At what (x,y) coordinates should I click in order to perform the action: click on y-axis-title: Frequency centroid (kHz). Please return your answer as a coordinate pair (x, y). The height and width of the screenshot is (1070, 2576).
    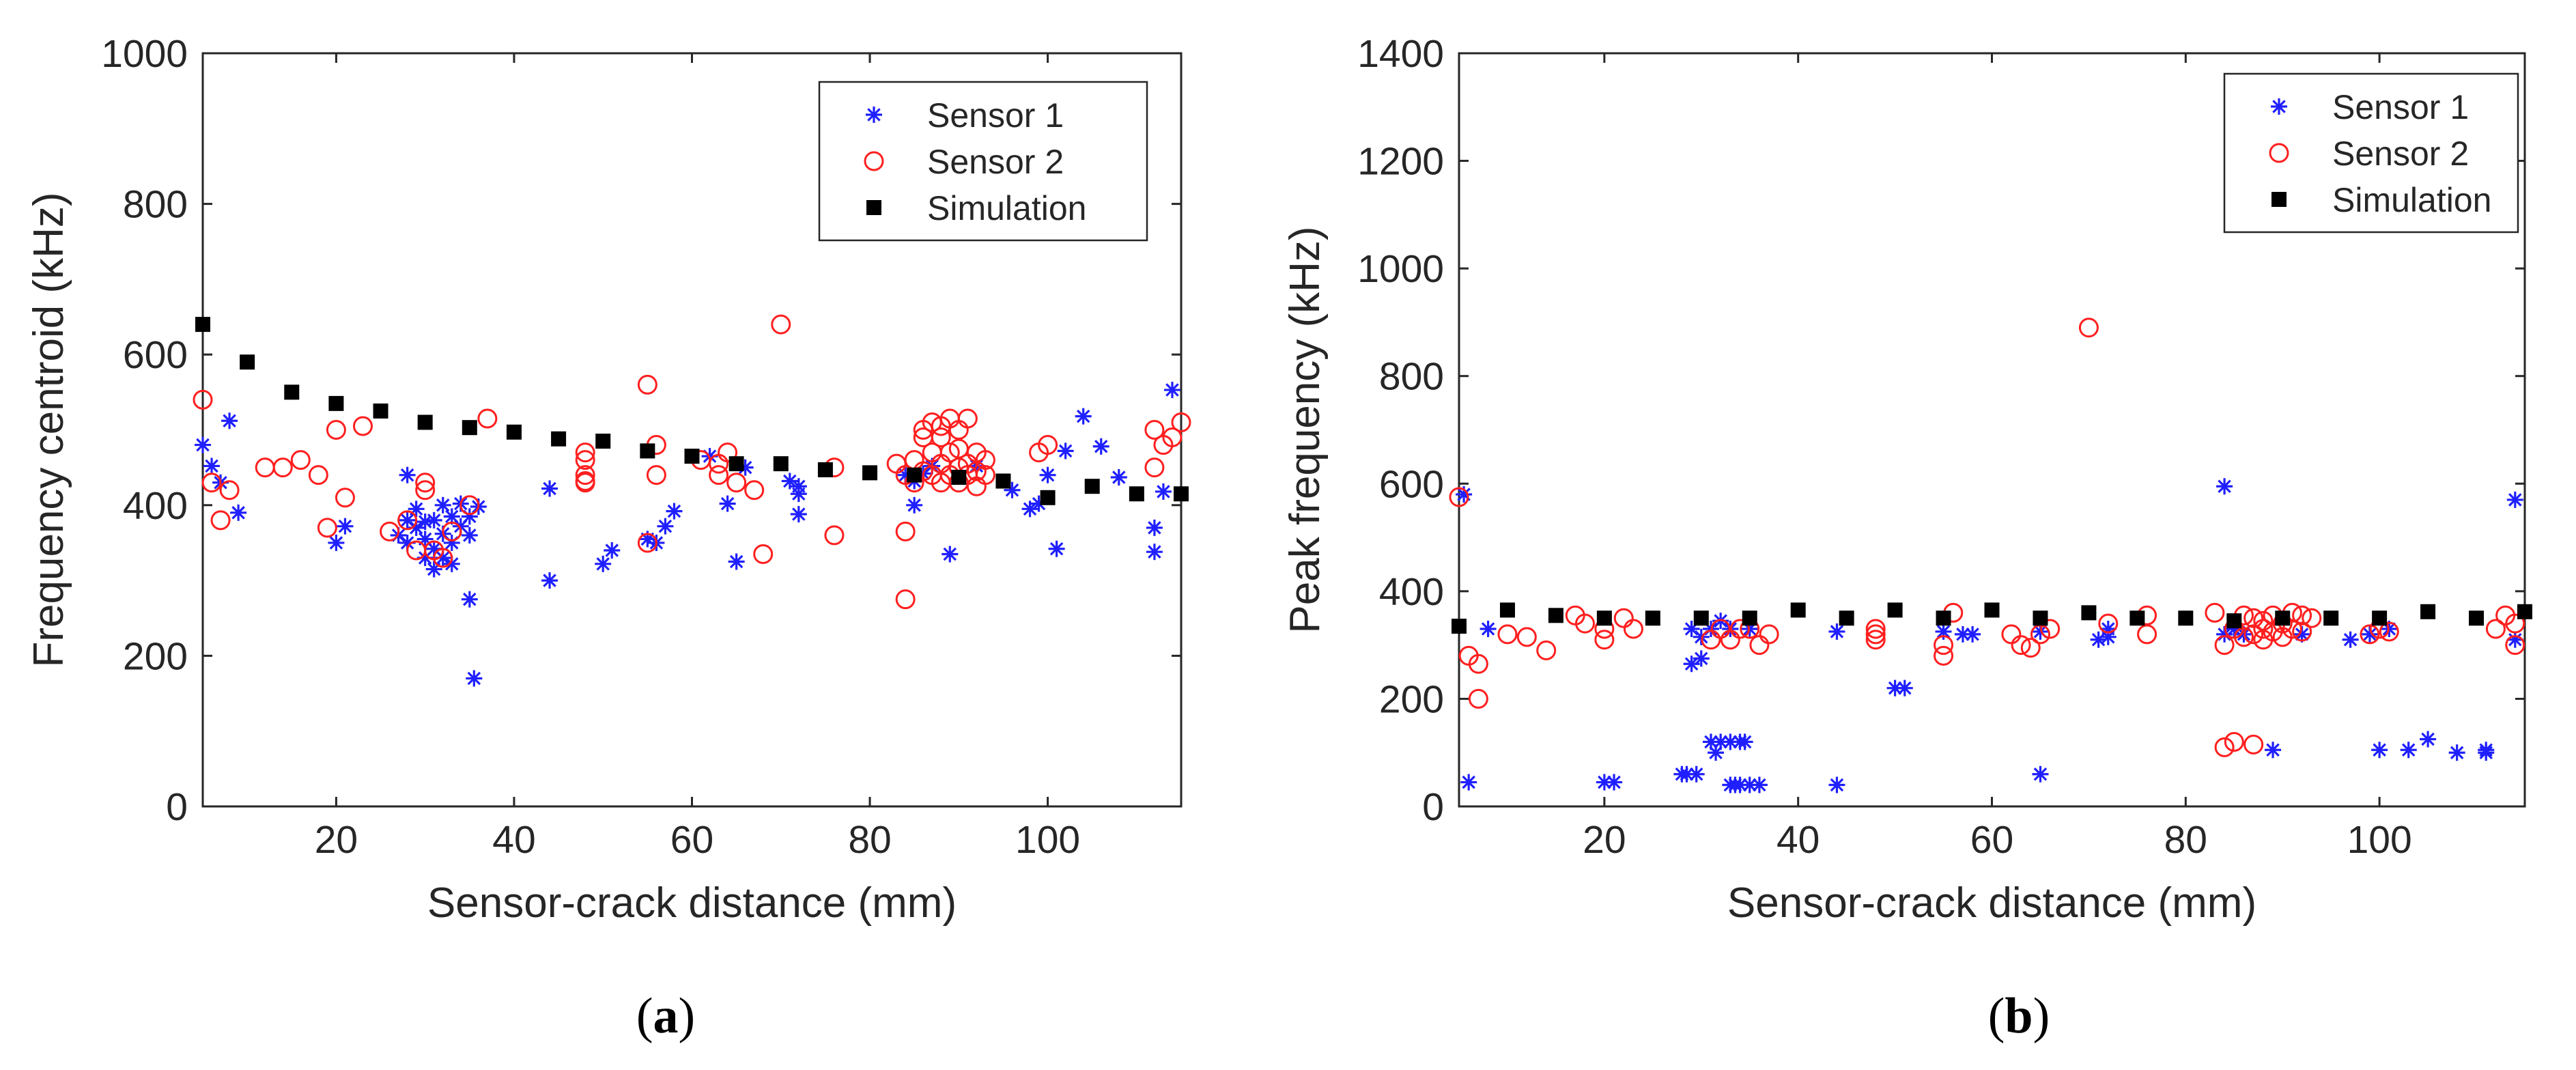
    Looking at the image, I should click on (49, 429).